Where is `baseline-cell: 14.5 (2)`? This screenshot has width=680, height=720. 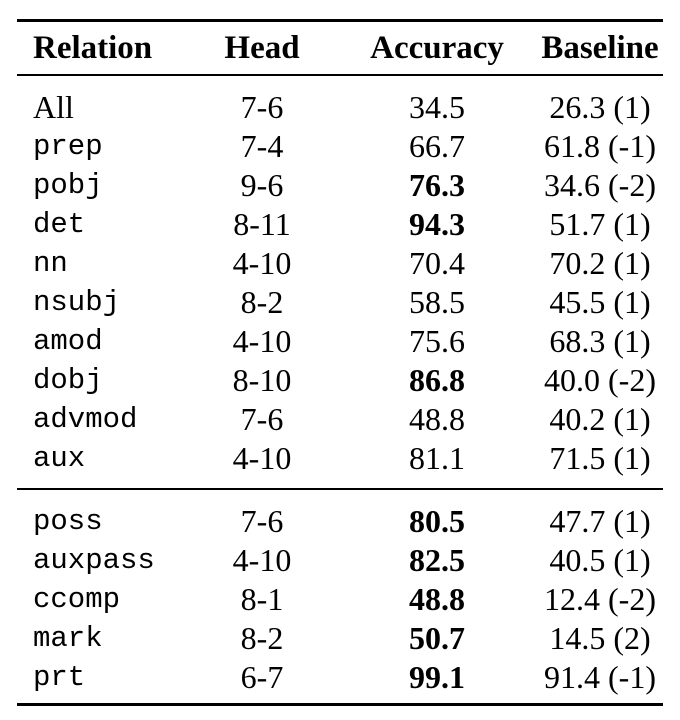
baseline-cell: 14.5 (2) is located at coordinates (600, 638).